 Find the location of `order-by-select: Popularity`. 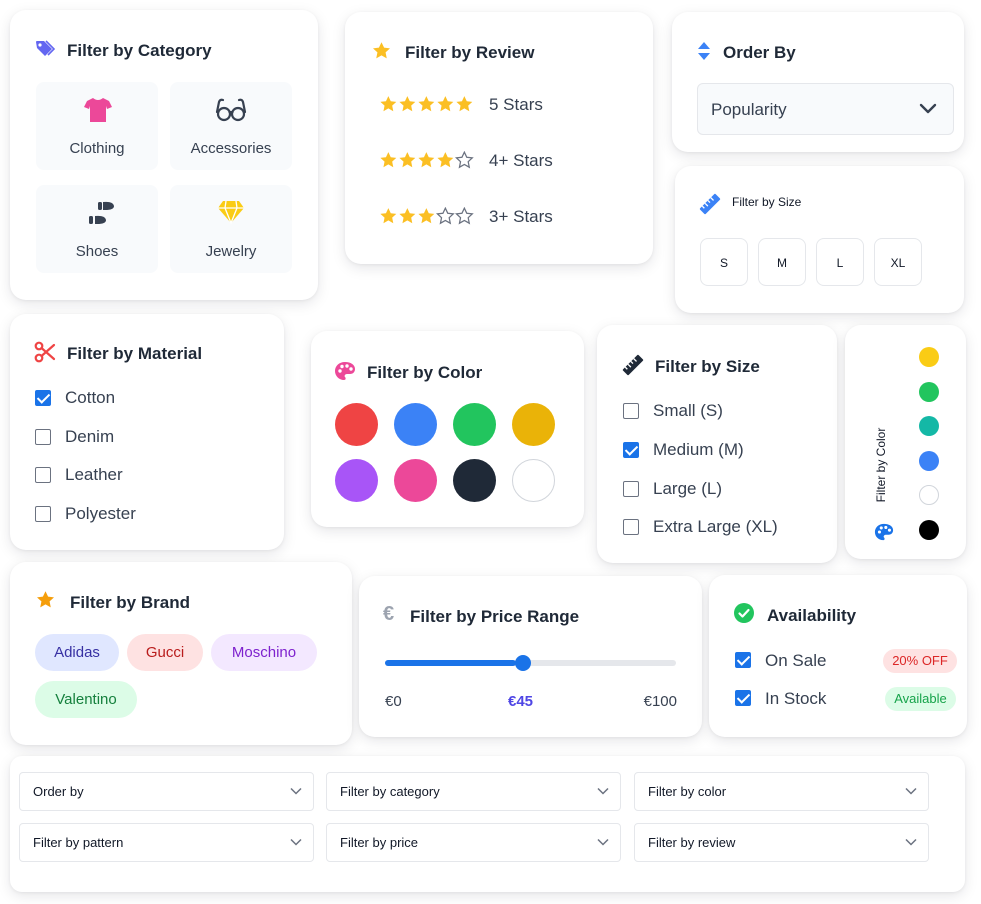

order-by-select: Popularity is located at coordinates (825, 109).